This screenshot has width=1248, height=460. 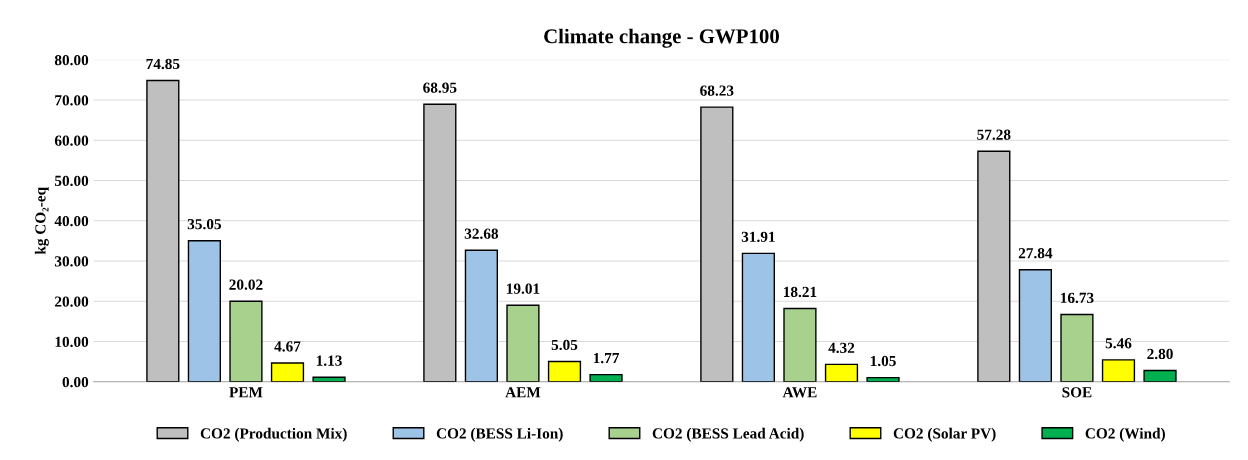 What do you see at coordinates (71, 140) in the screenshot?
I see `y-tick-label: 60.00` at bounding box center [71, 140].